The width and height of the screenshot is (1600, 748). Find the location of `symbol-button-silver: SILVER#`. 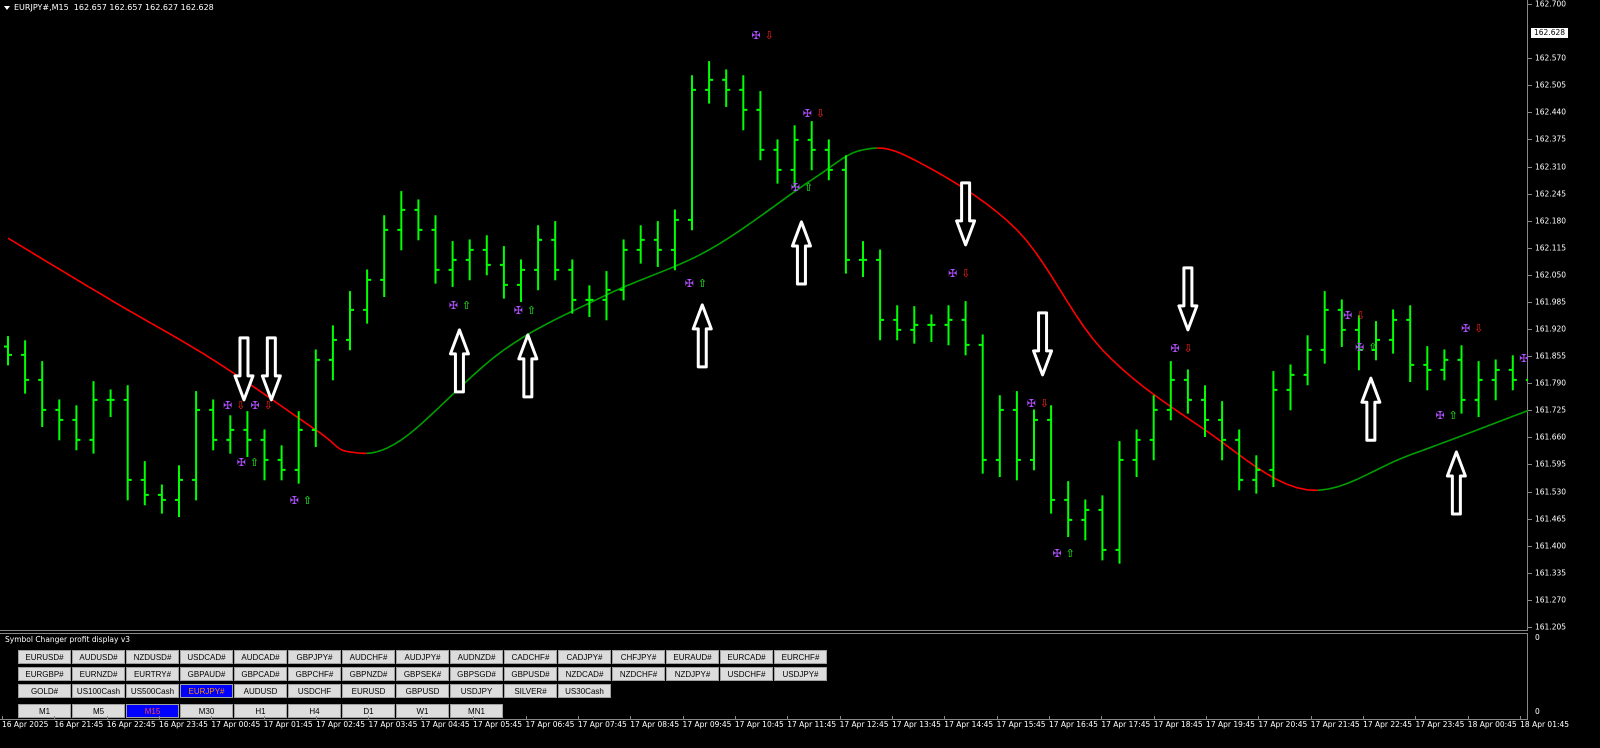

symbol-button-silver: SILVER# is located at coordinates (530, 691).